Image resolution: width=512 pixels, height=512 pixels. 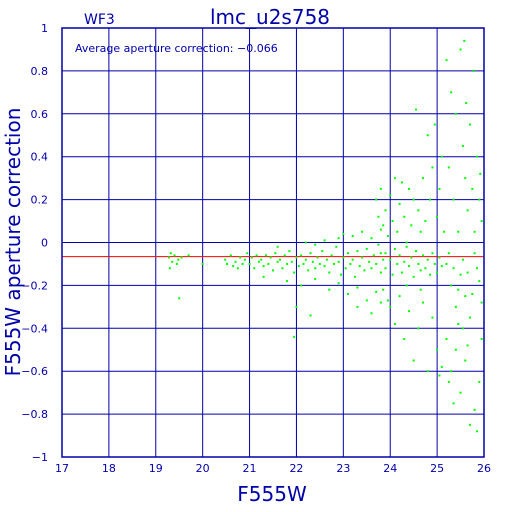 I want to click on y-tick-label: 1, so click(x=44, y=28).